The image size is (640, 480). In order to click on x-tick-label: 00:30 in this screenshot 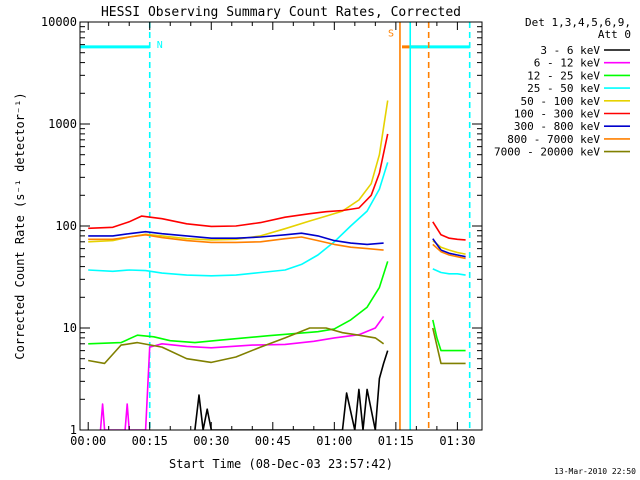, I will do `click(211, 441)`.